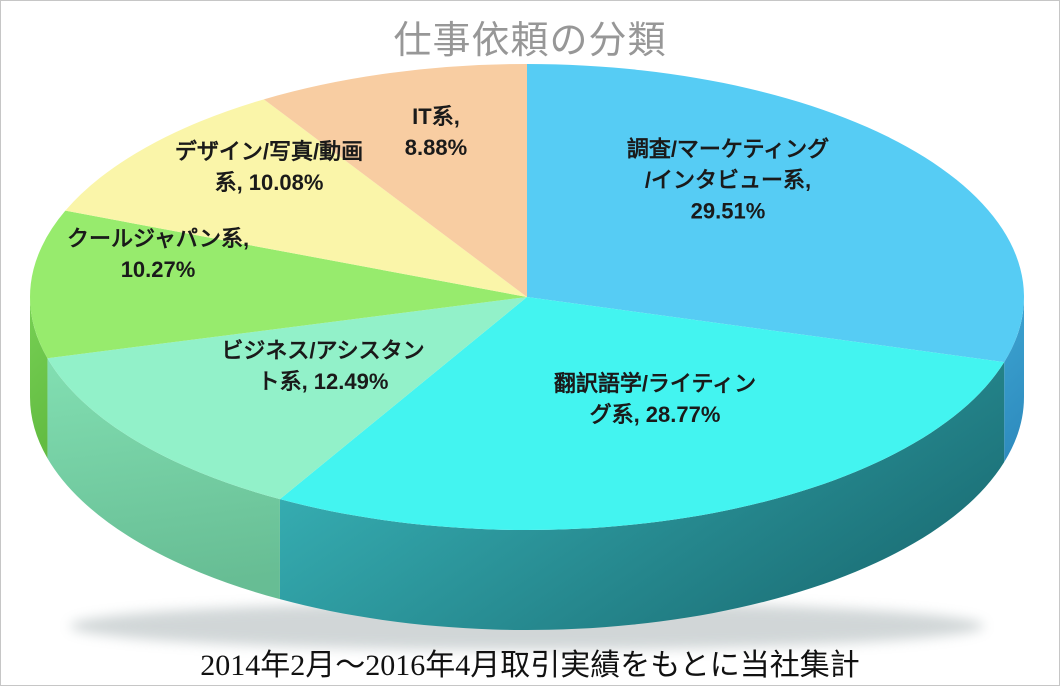 The height and width of the screenshot is (686, 1060). I want to click on chart-title: 仕事依頼の分類, so click(530, 41).